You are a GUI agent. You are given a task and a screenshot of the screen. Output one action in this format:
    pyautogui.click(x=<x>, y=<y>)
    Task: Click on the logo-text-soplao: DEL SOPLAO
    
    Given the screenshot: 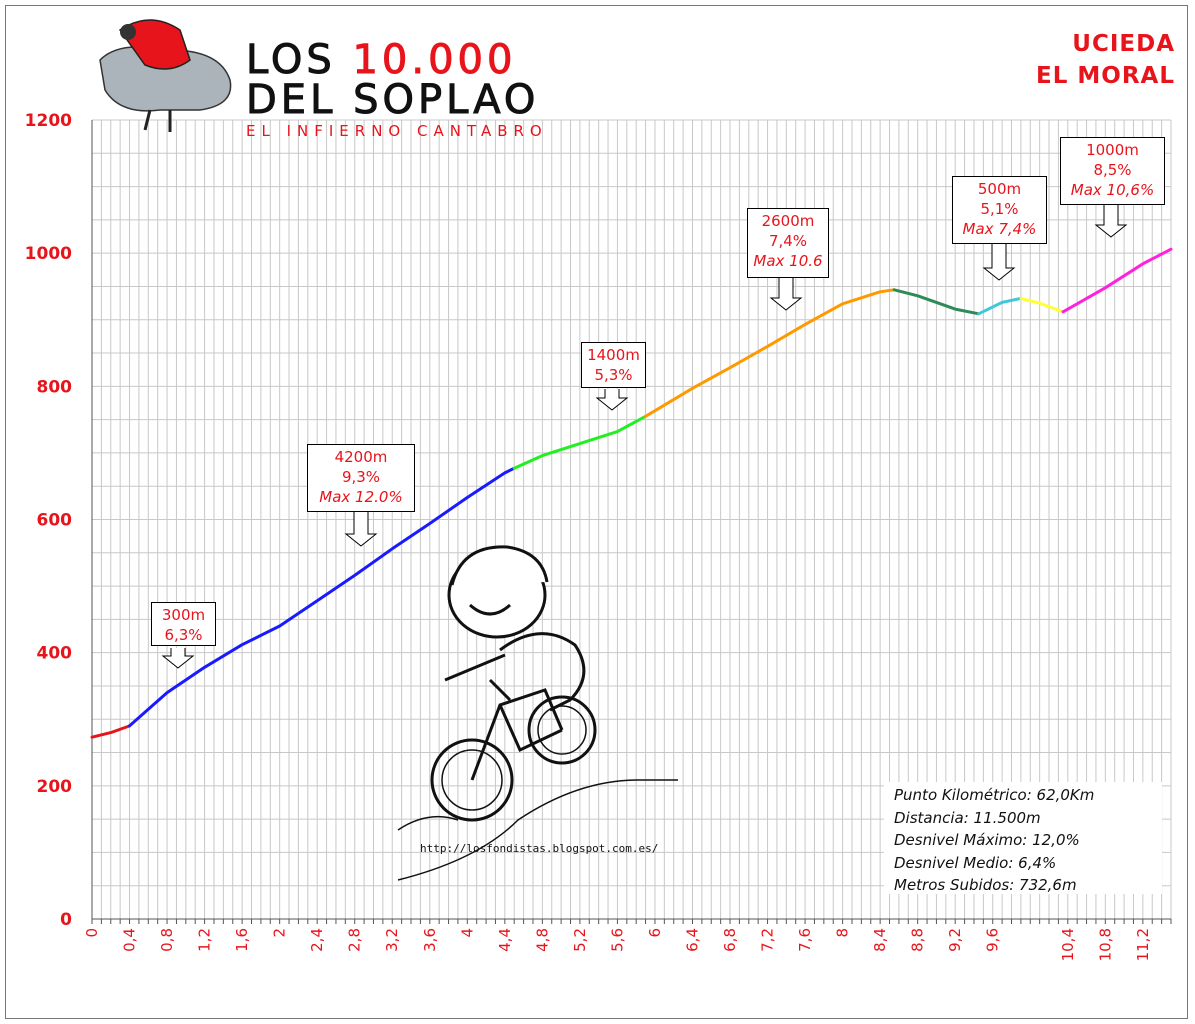 What is the action you would take?
    pyautogui.click(x=393, y=100)
    